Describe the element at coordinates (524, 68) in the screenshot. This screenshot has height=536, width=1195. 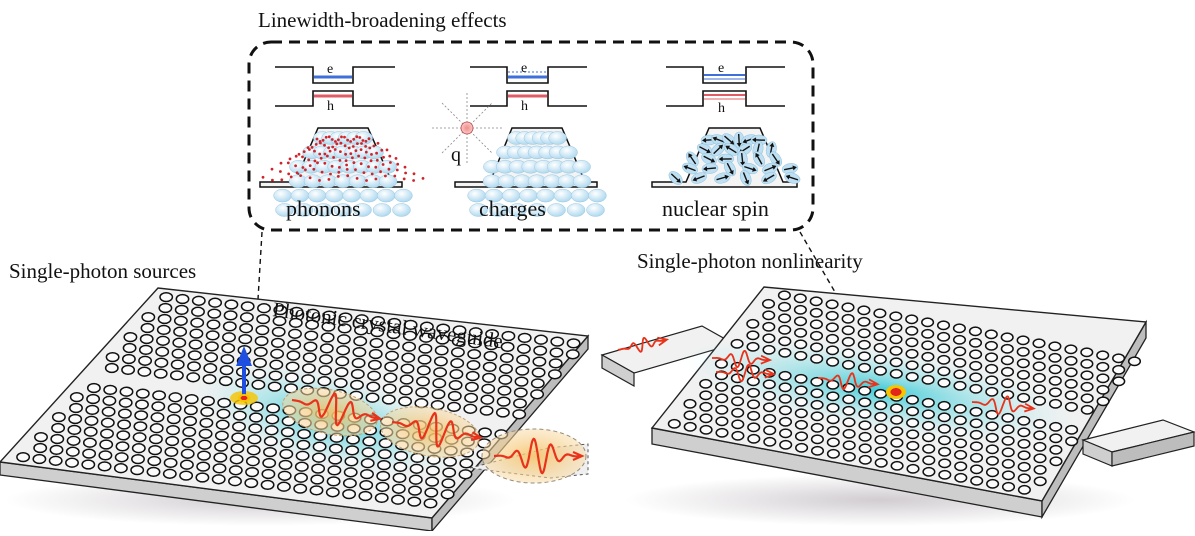
I see `electron-label: e` at that location.